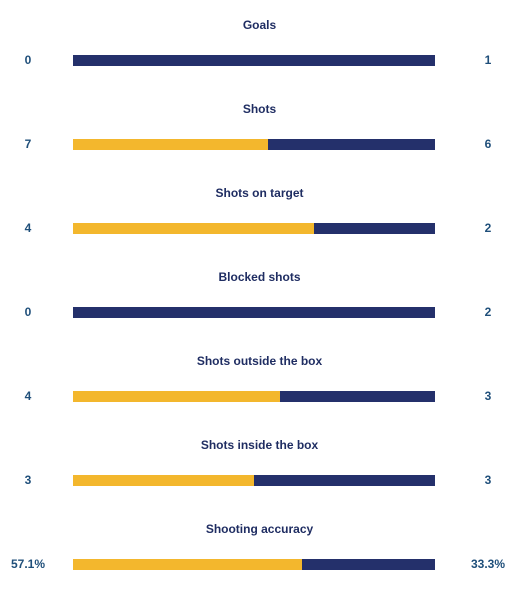  I want to click on stat-row-blocked-shots: Blocked shots 0 2, so click(259, 300).